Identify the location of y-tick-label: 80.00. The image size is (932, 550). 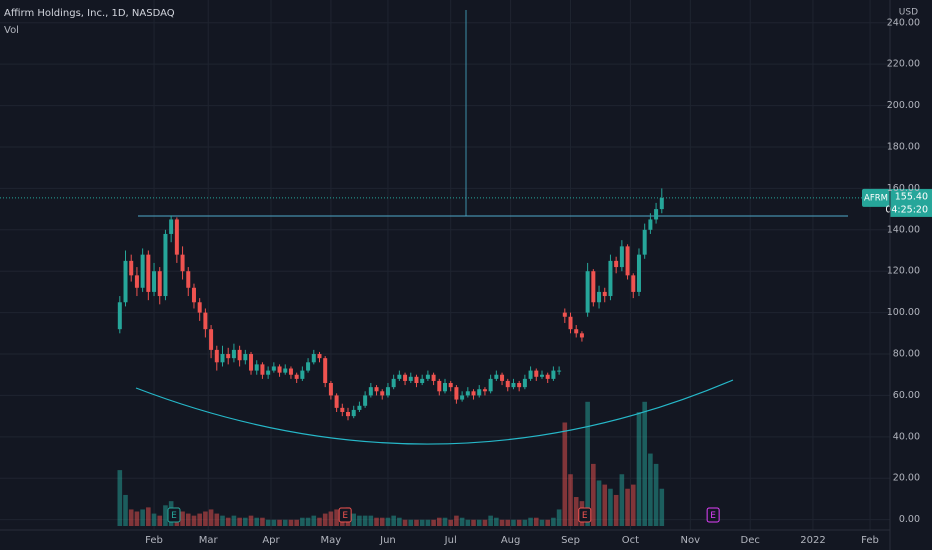
(906, 354).